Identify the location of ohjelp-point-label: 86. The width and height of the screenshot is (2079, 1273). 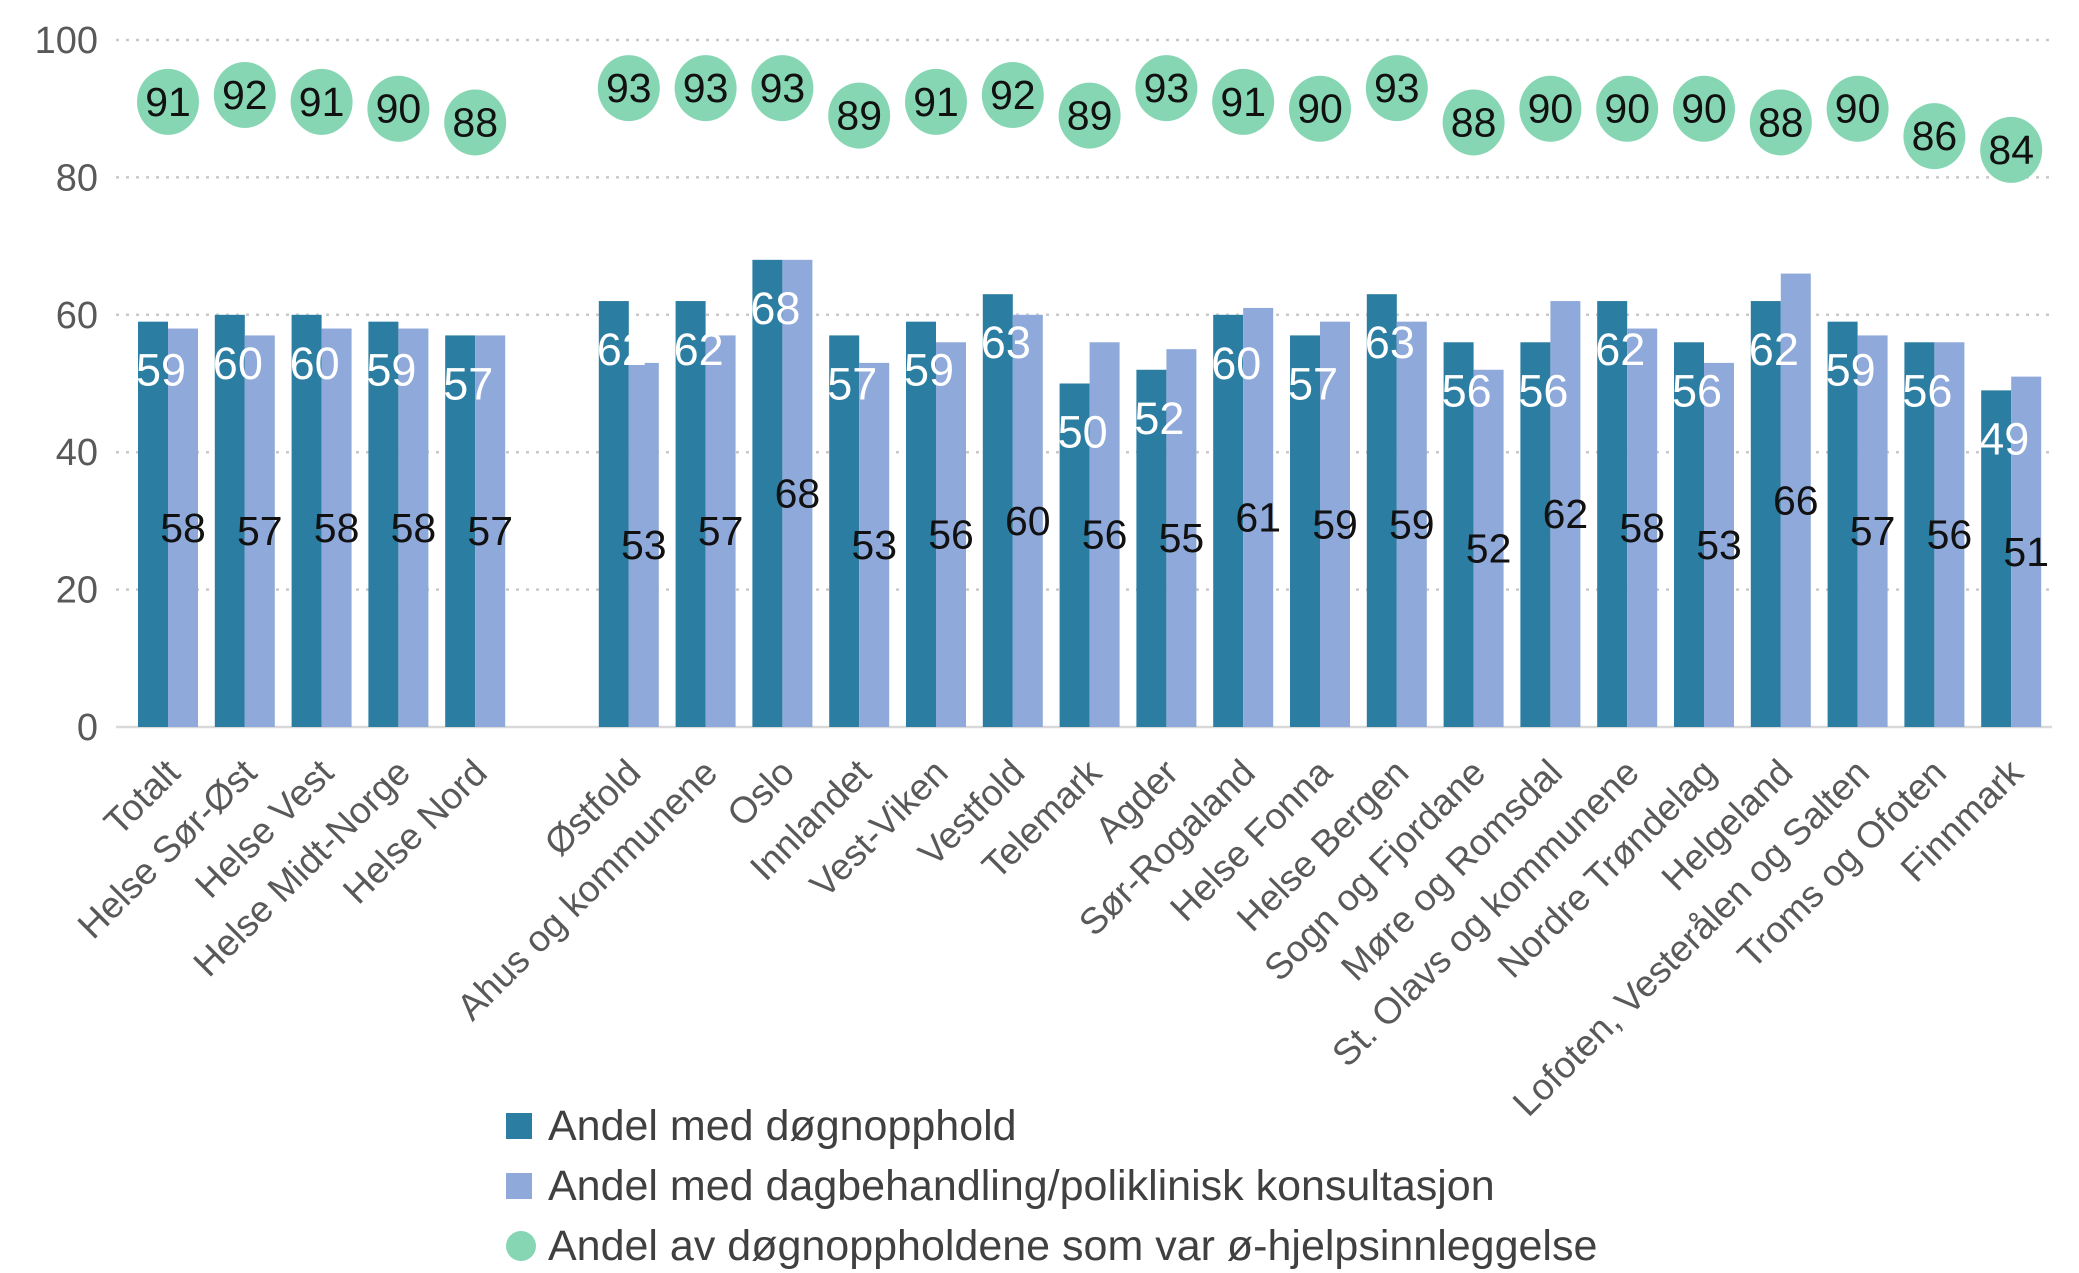
(1935, 136).